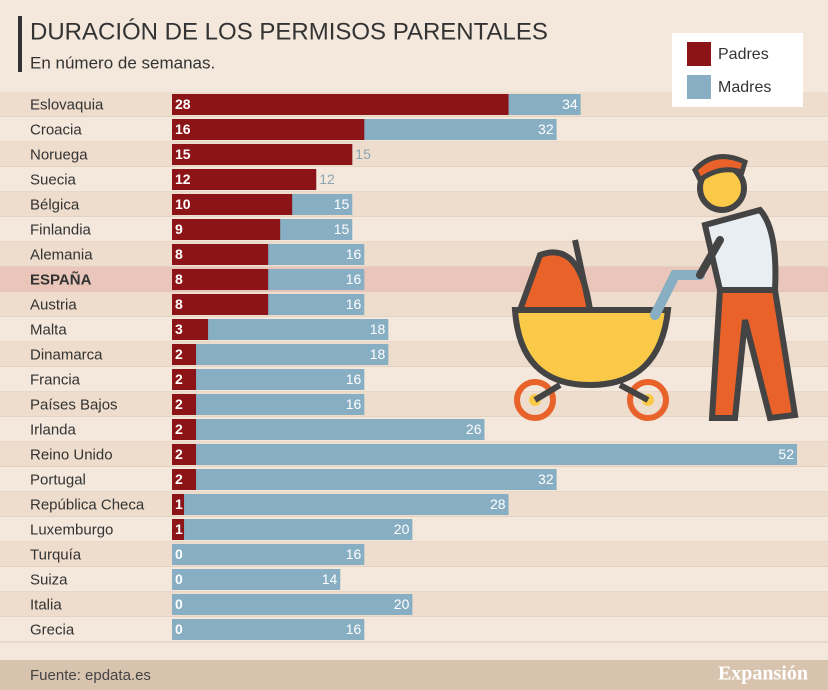 The width and height of the screenshot is (828, 690). Describe the element at coordinates (52, 629) in the screenshot. I see `category-label: Grecia` at that location.